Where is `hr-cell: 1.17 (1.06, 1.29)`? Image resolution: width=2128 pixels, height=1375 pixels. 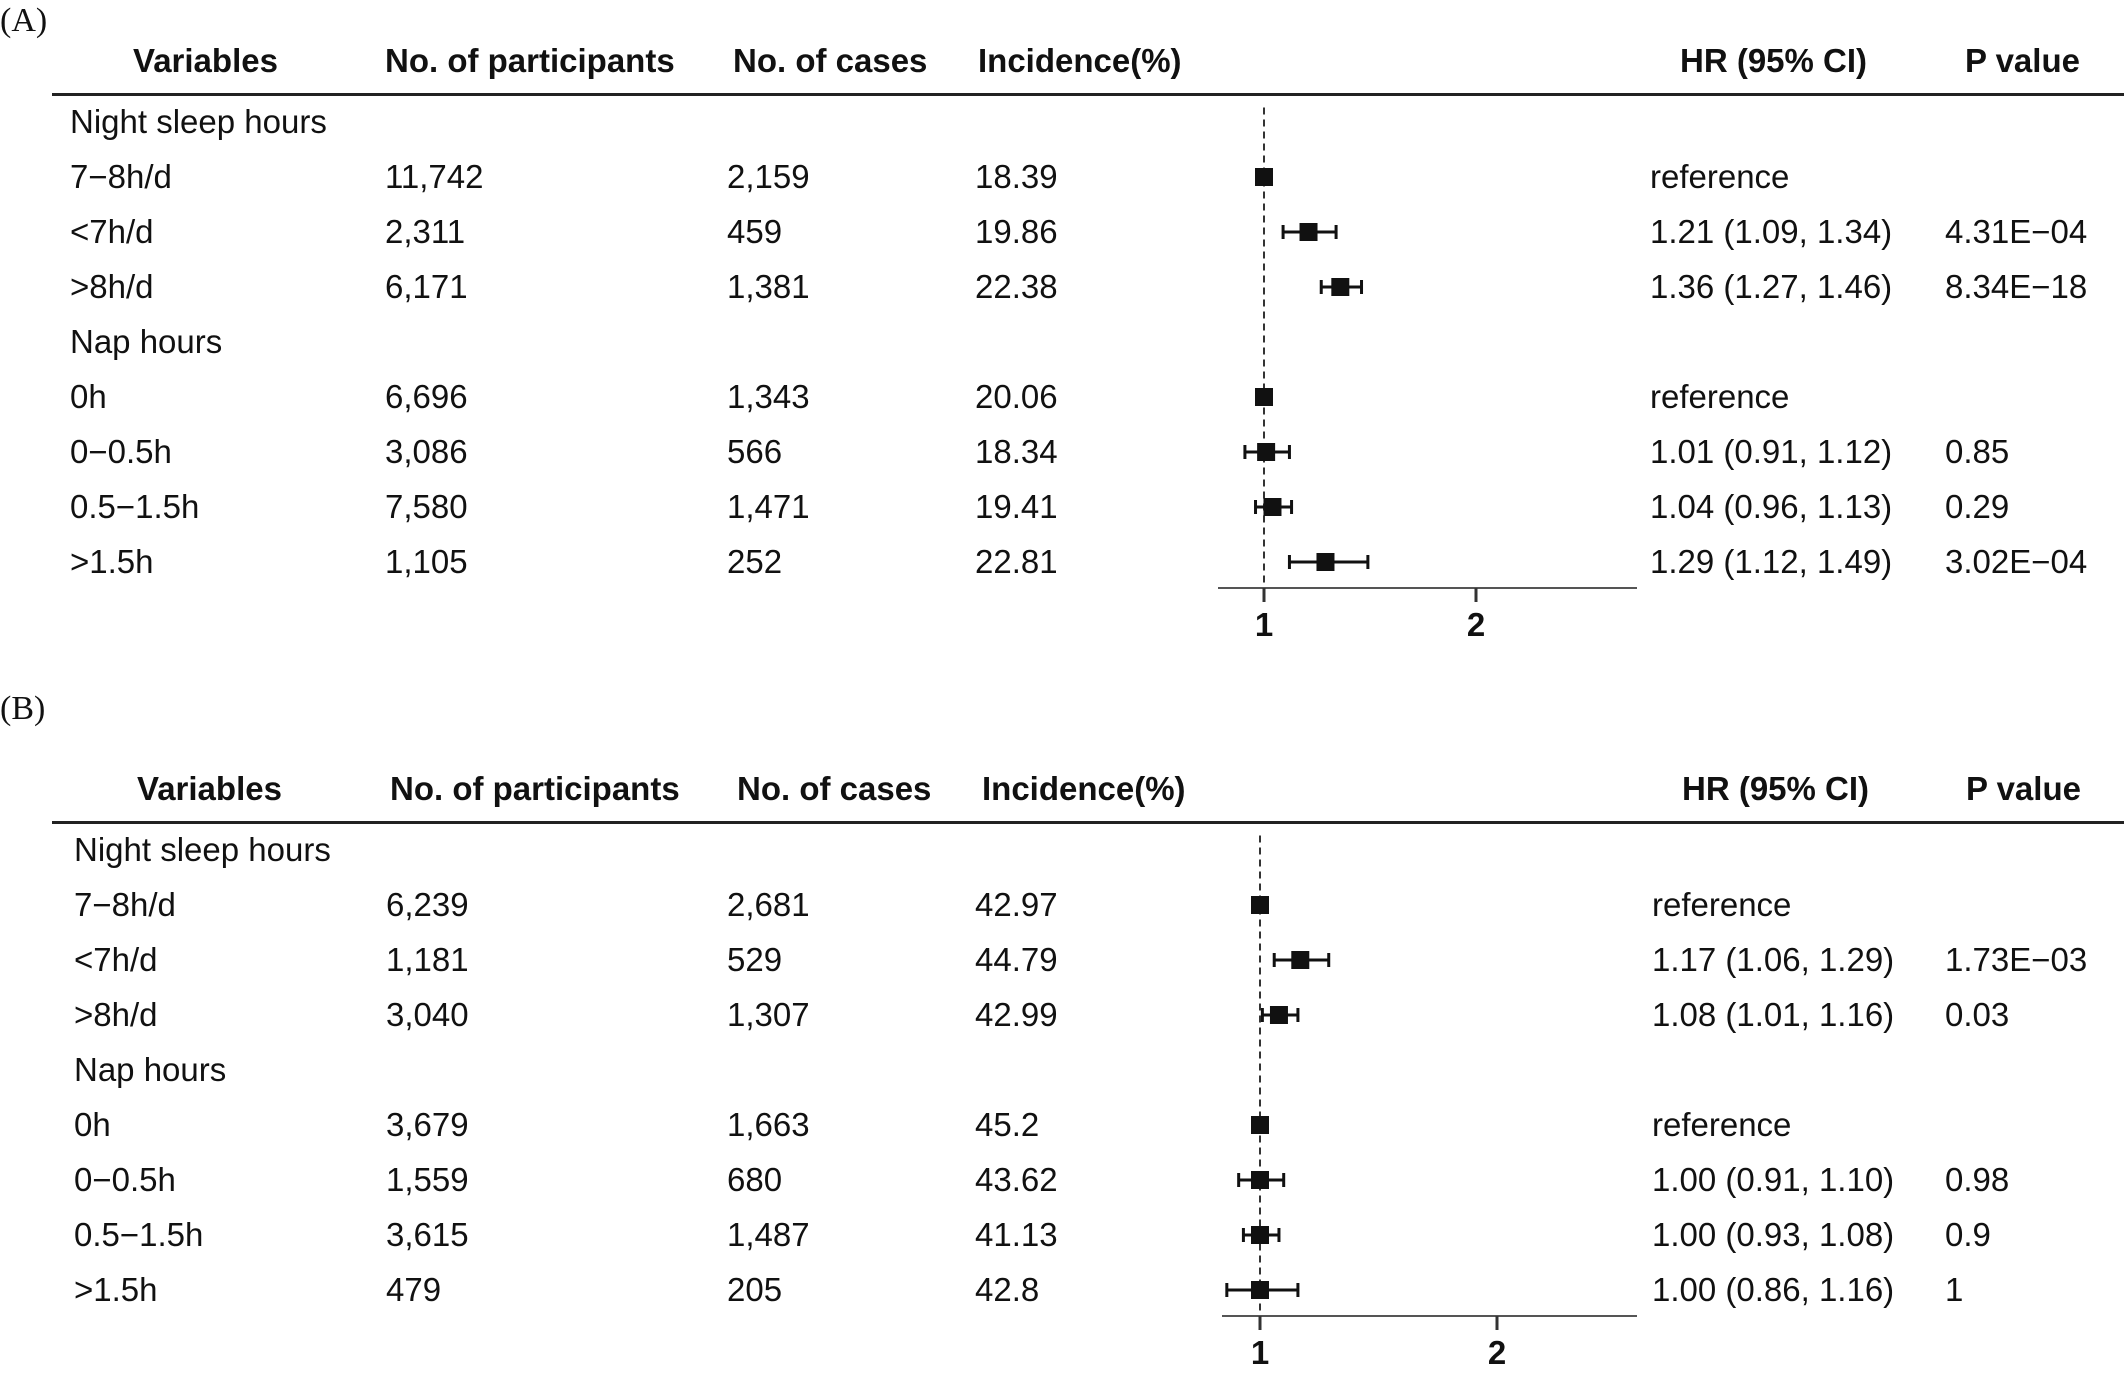 hr-cell: 1.17 (1.06, 1.29) is located at coordinates (1773, 959).